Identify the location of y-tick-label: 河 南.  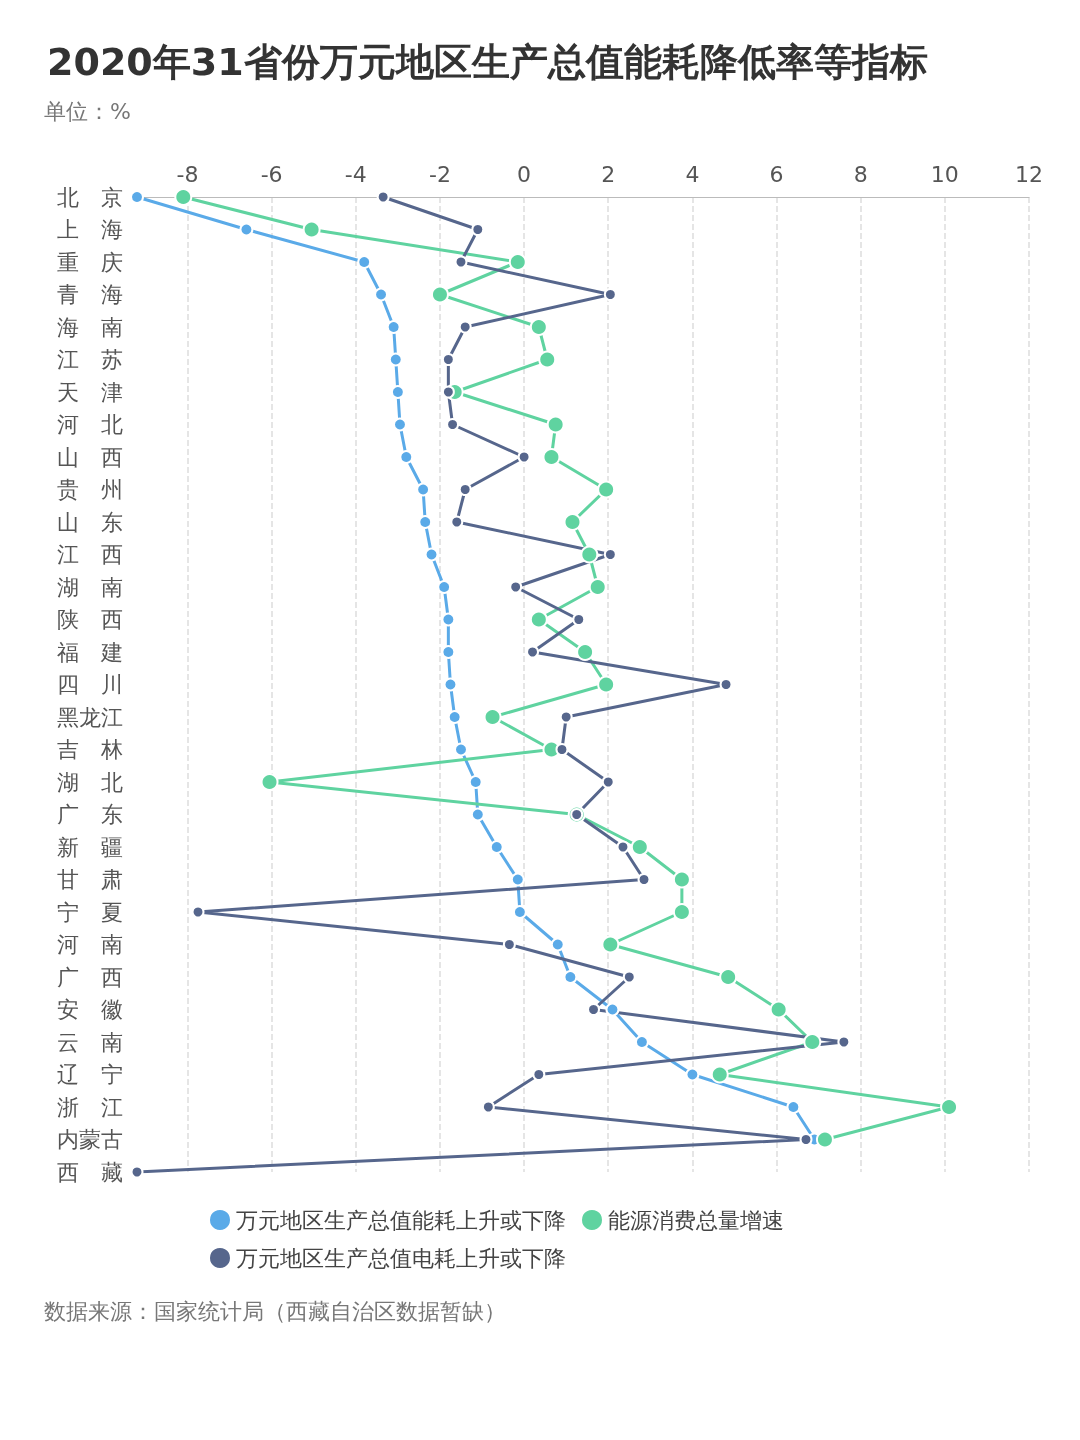
(90, 944).